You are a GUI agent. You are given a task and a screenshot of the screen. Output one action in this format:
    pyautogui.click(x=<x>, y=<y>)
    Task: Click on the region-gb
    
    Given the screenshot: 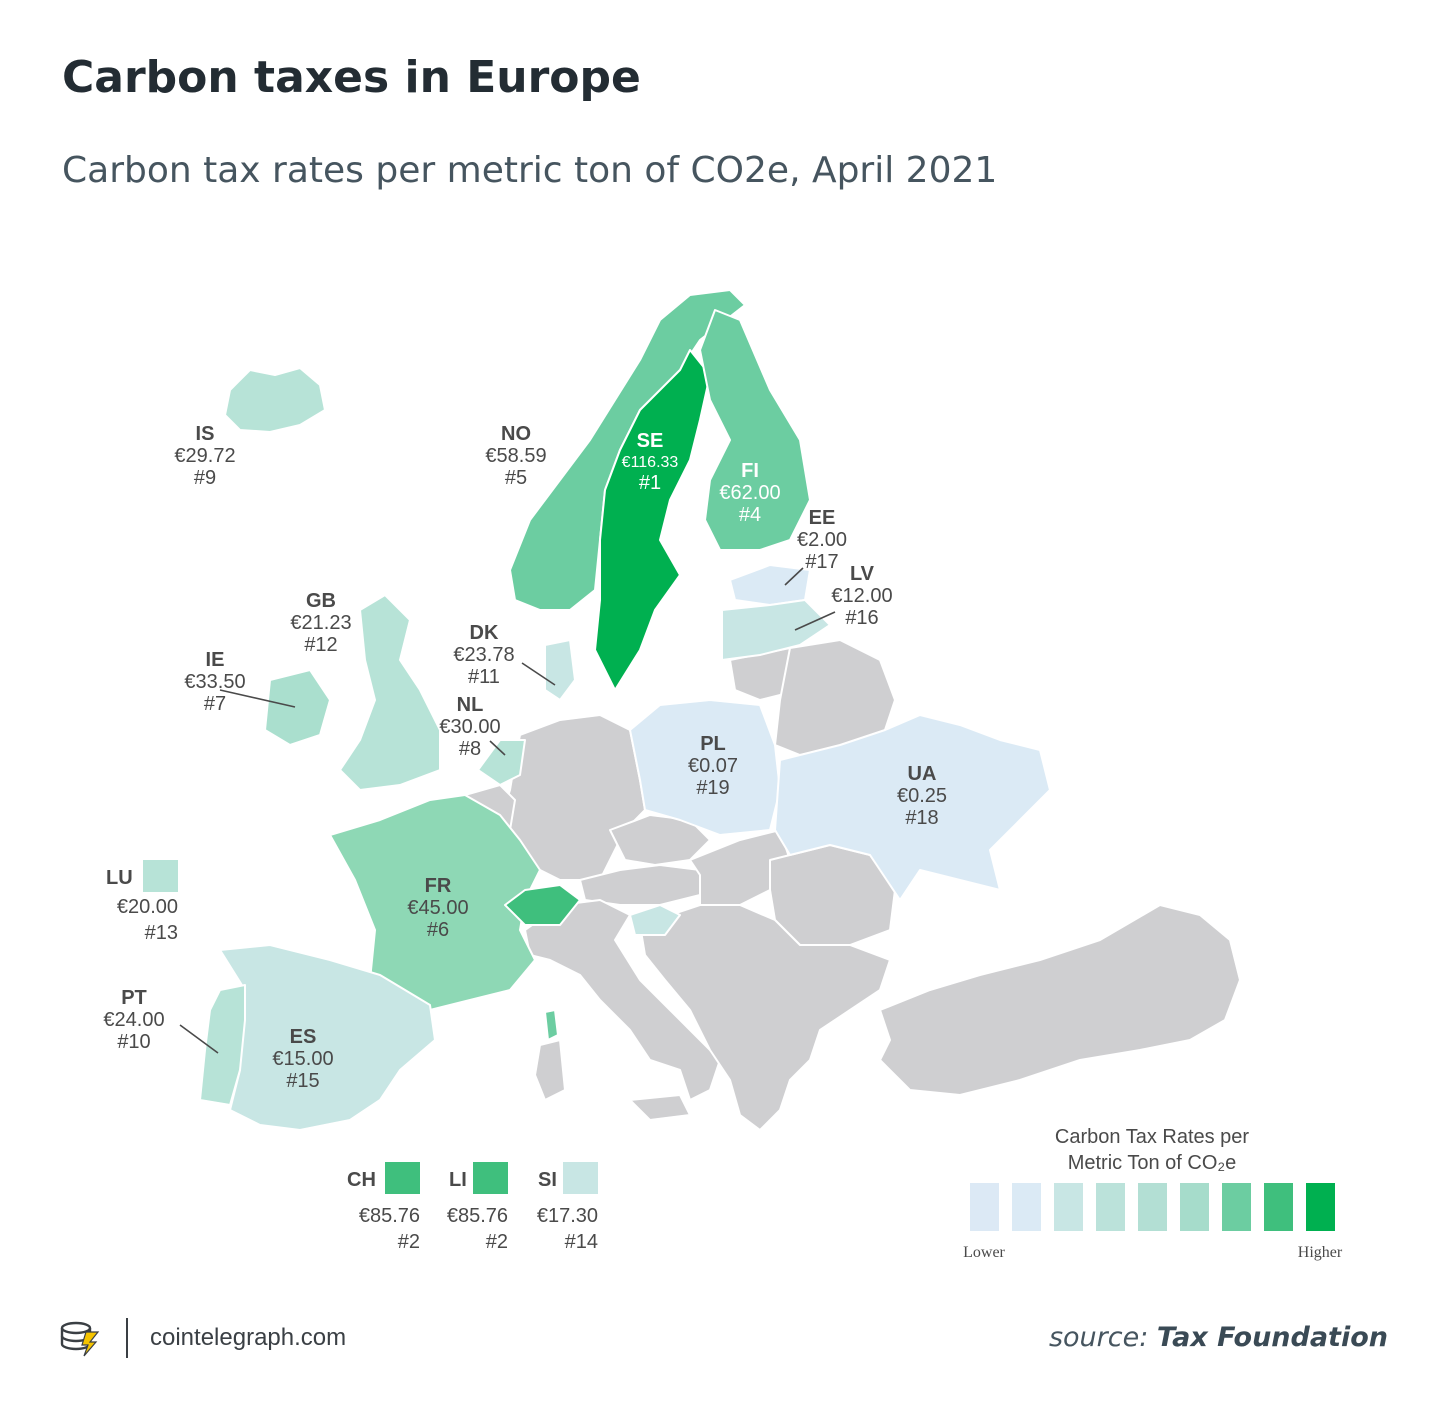 What is the action you would take?
    pyautogui.click(x=390, y=692)
    